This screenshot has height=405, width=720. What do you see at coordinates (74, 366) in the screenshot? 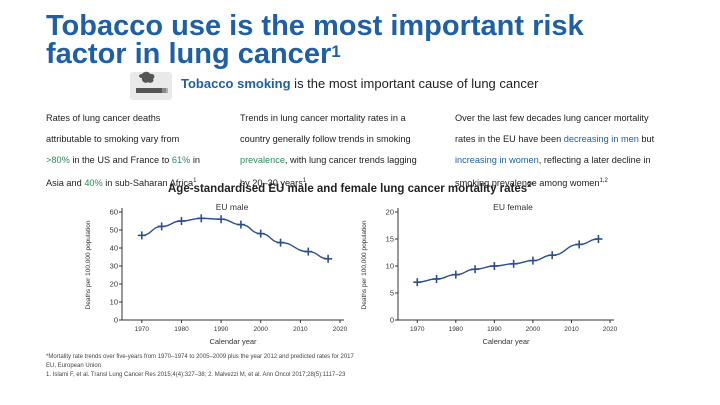
I see `footnote-line: EU, European Union` at bounding box center [74, 366].